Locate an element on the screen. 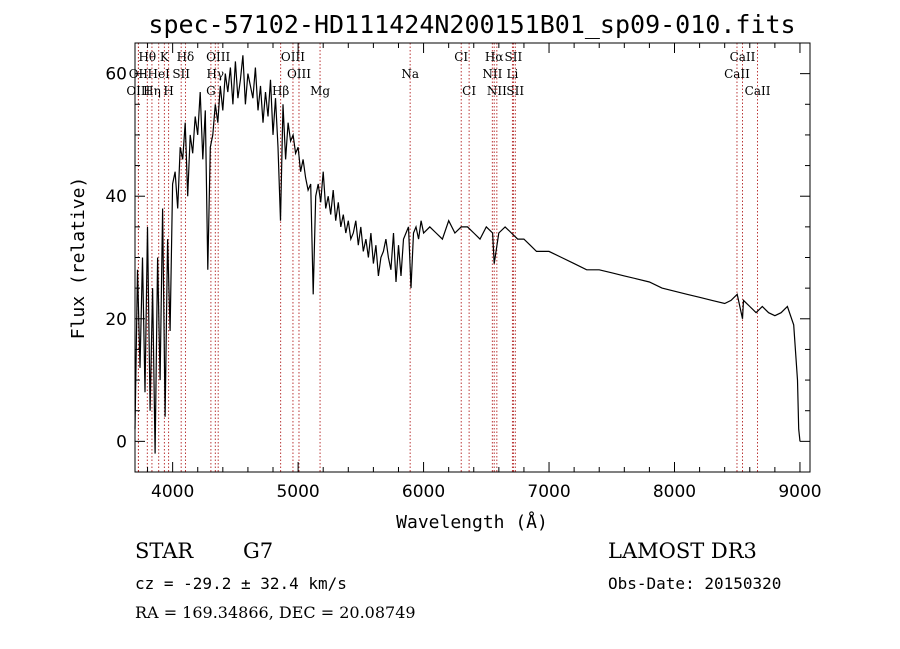 Image resolution: width=900 pixels, height=649 pixels. line-marker-label-14: Hβ is located at coordinates (280, 91).